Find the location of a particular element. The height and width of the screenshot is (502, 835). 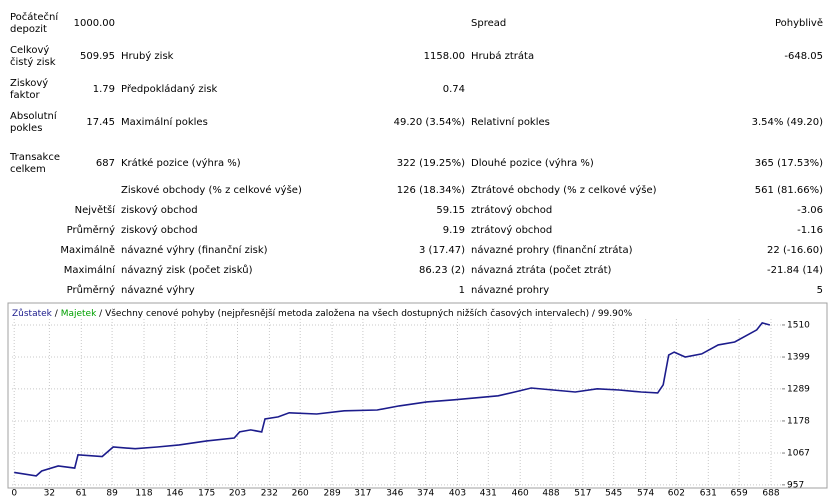

x-tick-label: 89 is located at coordinates (112, 494).